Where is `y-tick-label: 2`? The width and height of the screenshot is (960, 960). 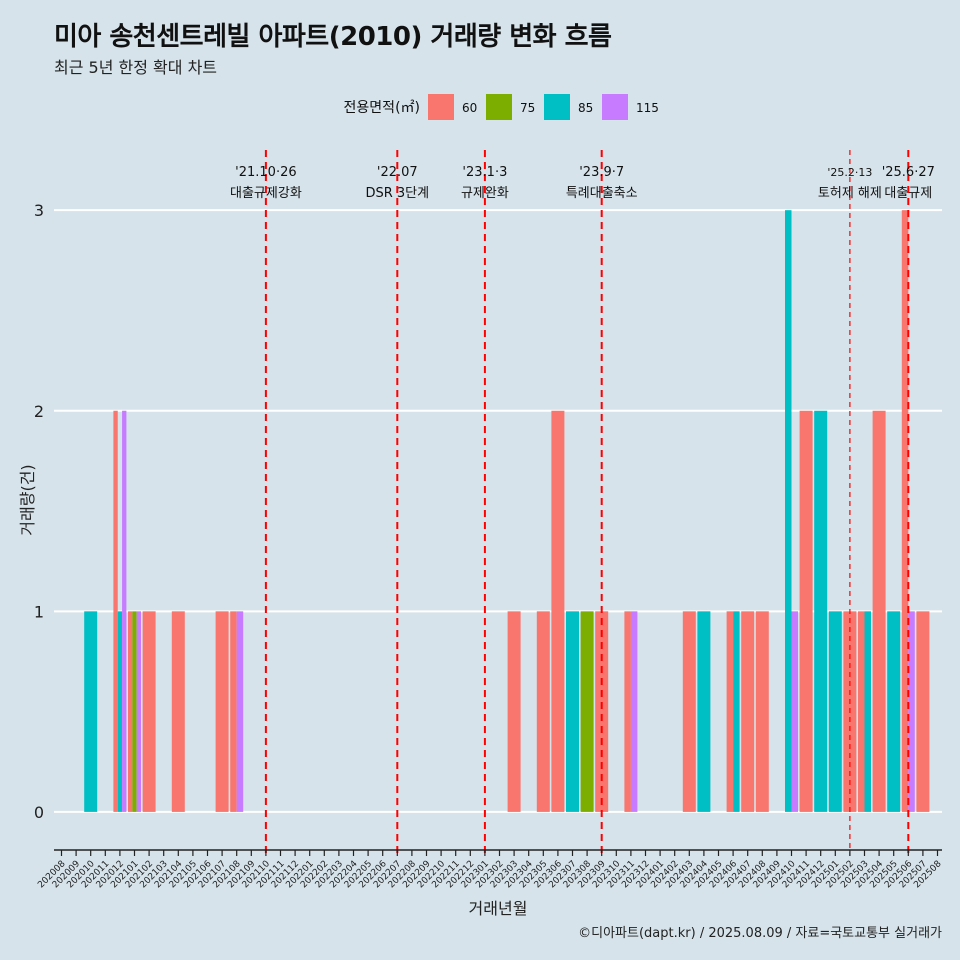
y-tick-label: 2 is located at coordinates (39, 411).